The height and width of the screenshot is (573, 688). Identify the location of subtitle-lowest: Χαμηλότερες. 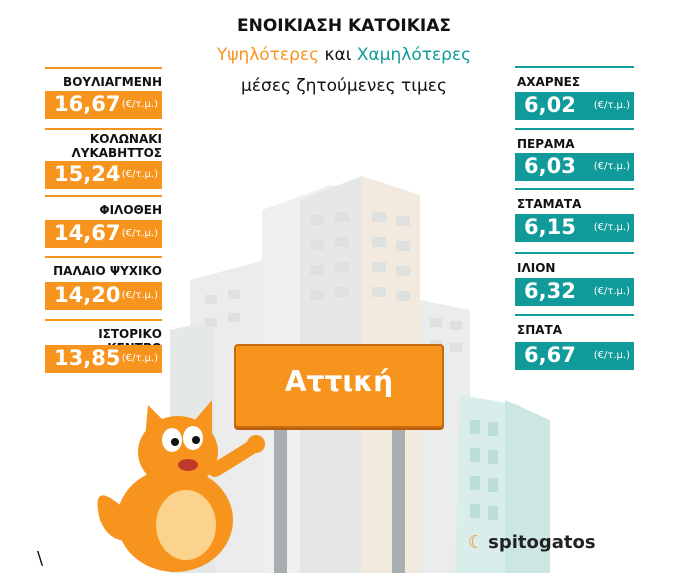
(414, 55).